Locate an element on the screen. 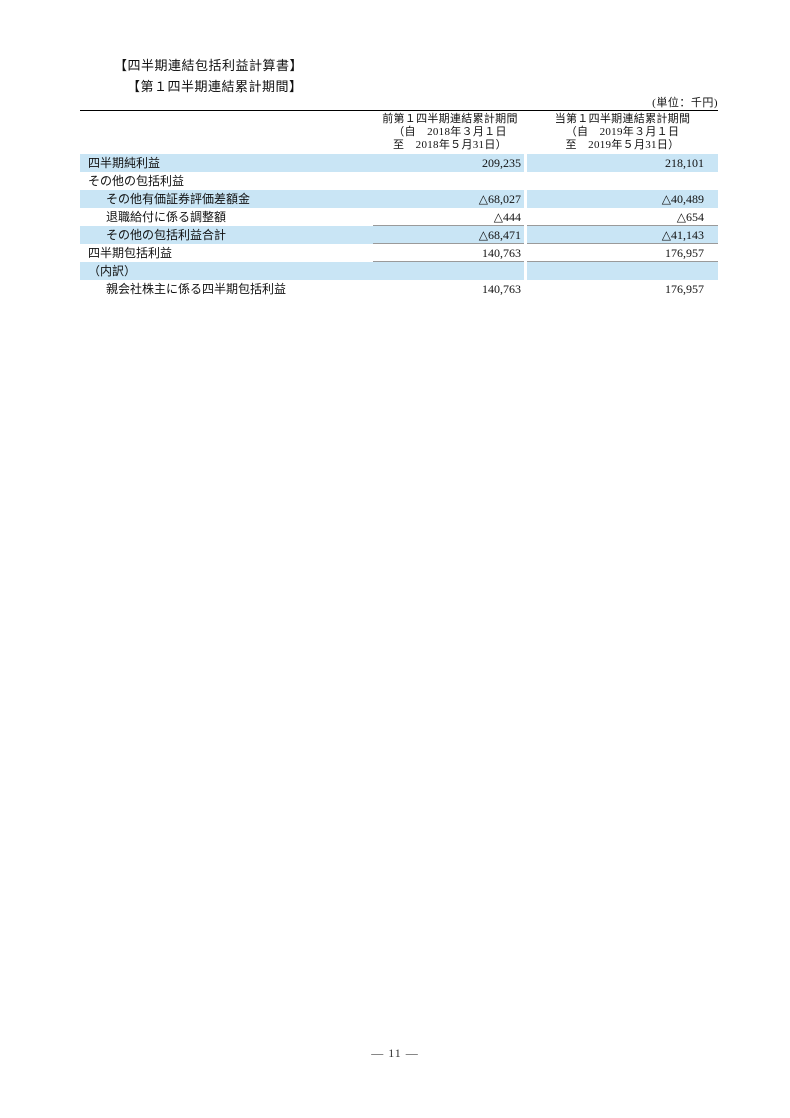 This screenshot has width=790, height=1118. column-header-prior-period: 前第１四半期連結累計期間 （自 2018年３月１日 至 2018年５月31日） is located at coordinates (450, 132).